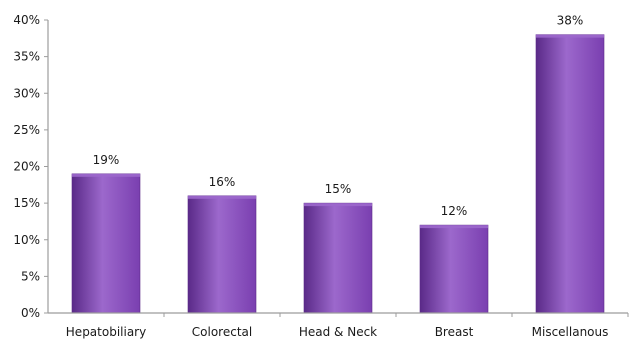 This screenshot has width=640, height=346. Describe the element at coordinates (26, 130) in the screenshot. I see `y-tick-label: 25%` at that location.